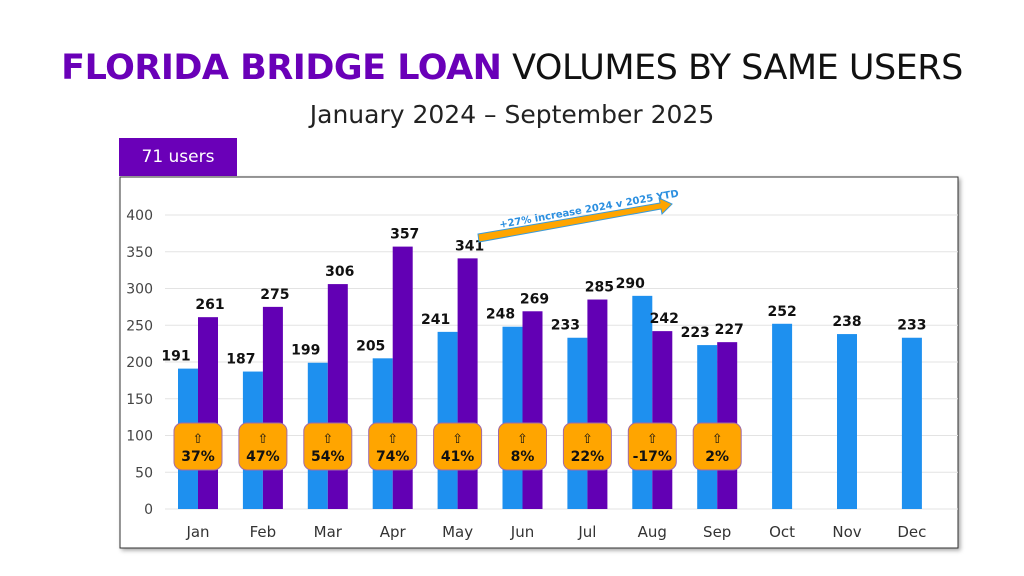  Describe the element at coordinates (652, 457) in the screenshot. I see `change-label: -17%` at that location.